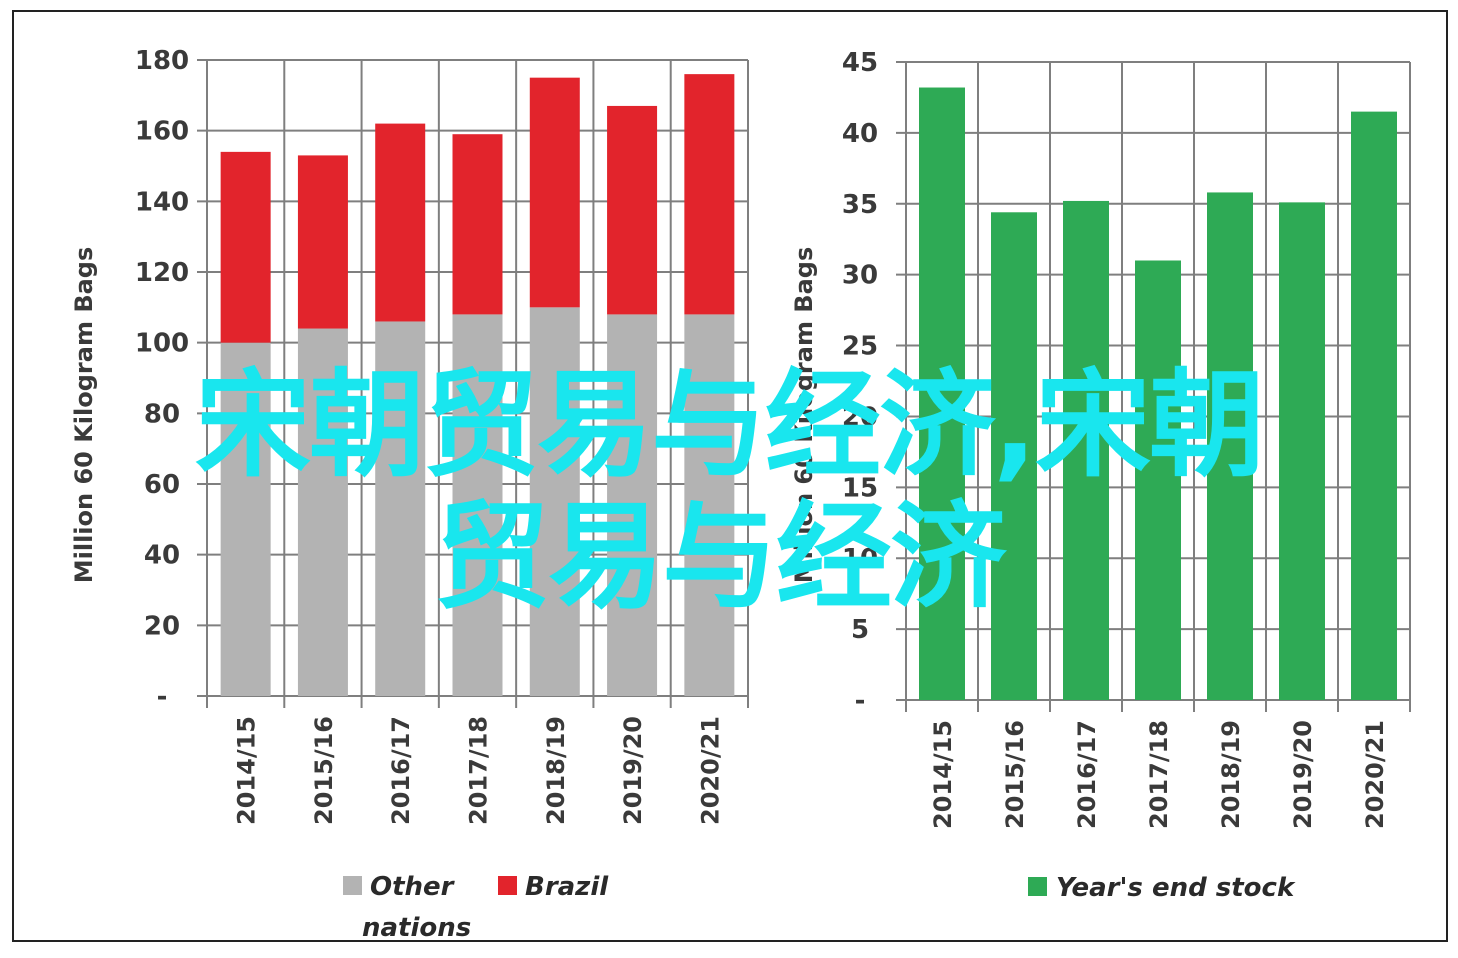  I want to click on y-tick-label: 120, so click(162, 273).